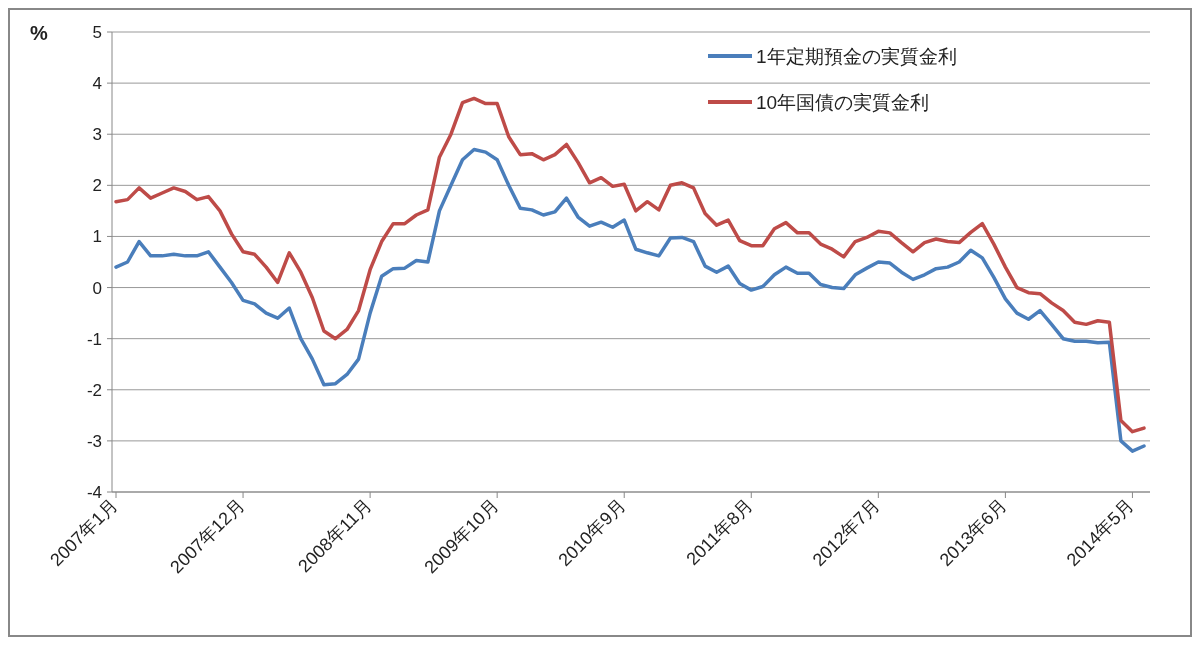  I want to click on y-tick-label: 1, so click(97, 237).